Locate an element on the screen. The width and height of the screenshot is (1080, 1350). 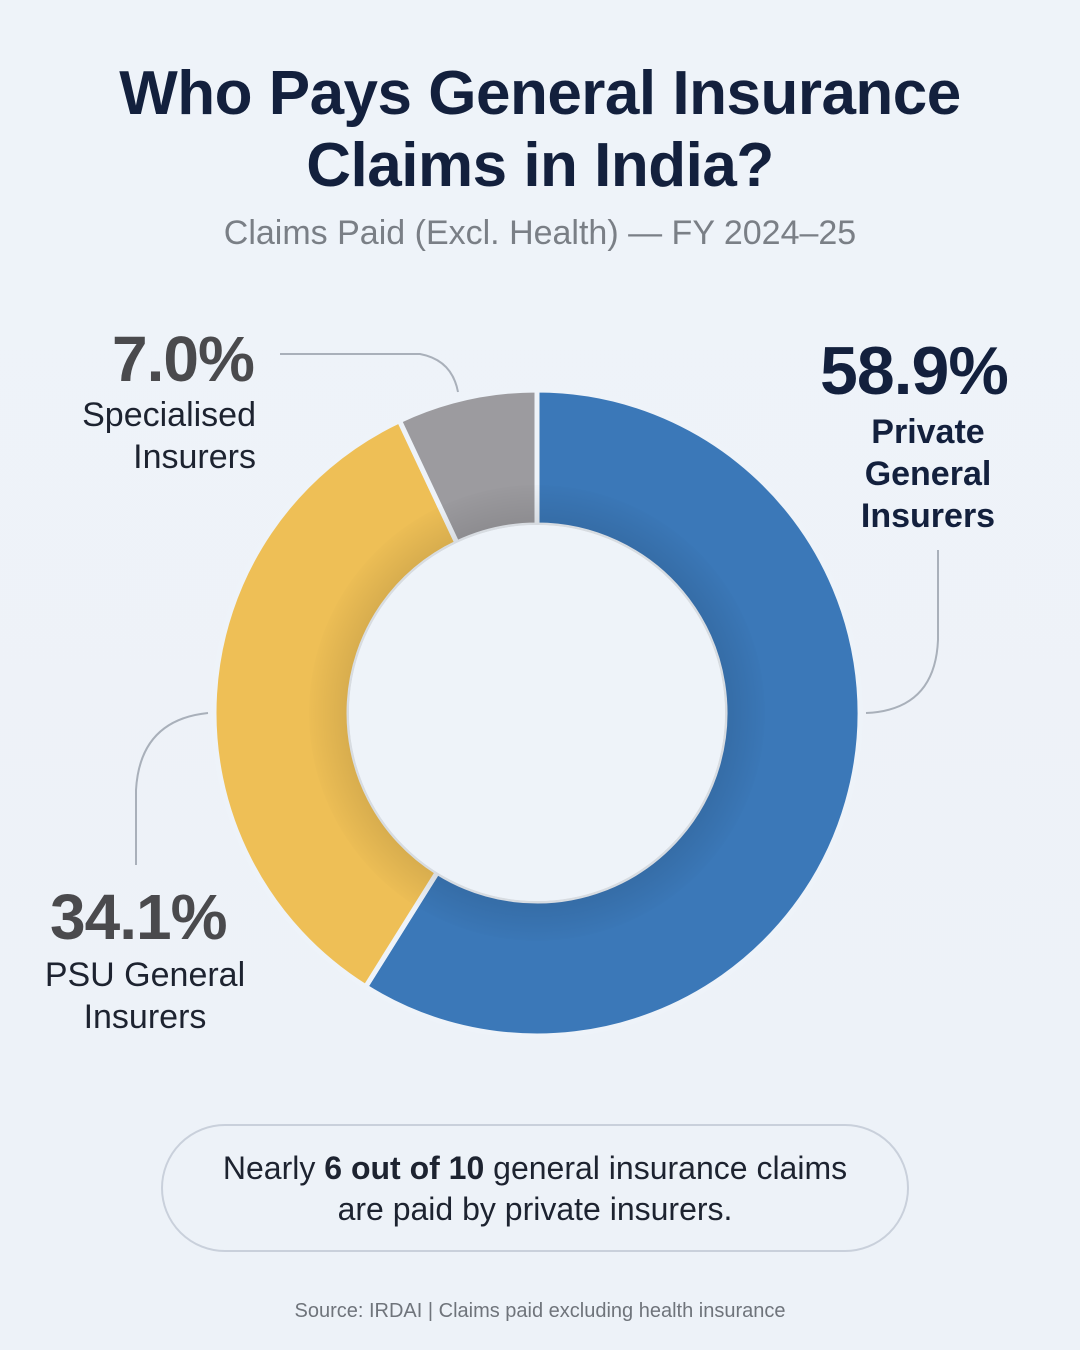
callout-text: general insurance claims is located at coordinates (666, 1168).